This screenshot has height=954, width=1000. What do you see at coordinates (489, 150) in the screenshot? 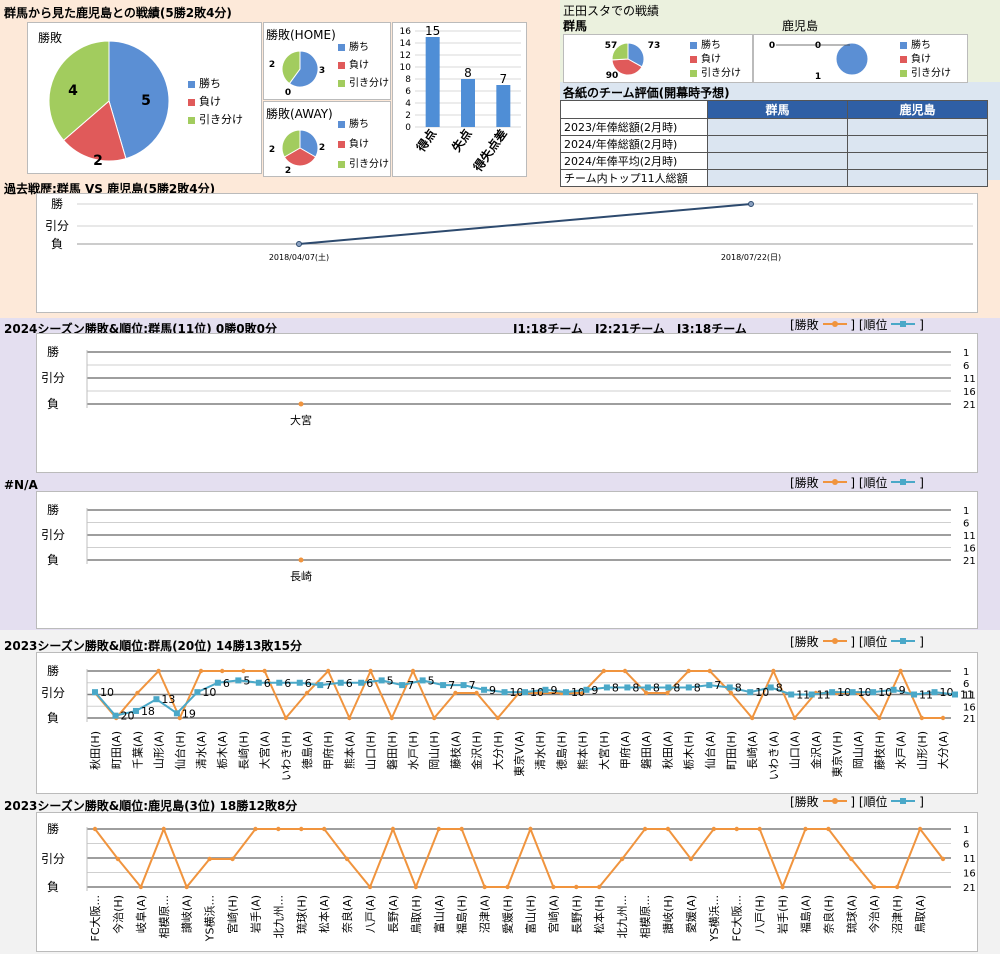
I see `bar-category-label: 得失点差` at bounding box center [489, 150].